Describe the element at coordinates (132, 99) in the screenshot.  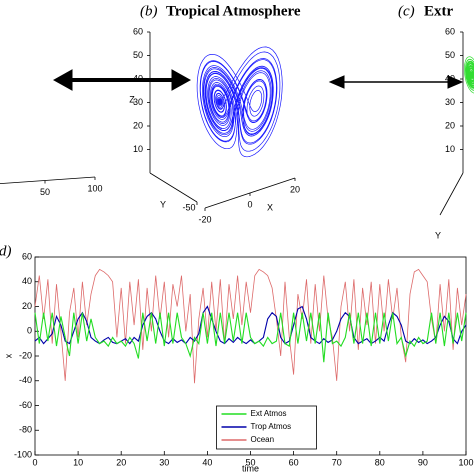
I see `z-axis-label: Z` at that location.